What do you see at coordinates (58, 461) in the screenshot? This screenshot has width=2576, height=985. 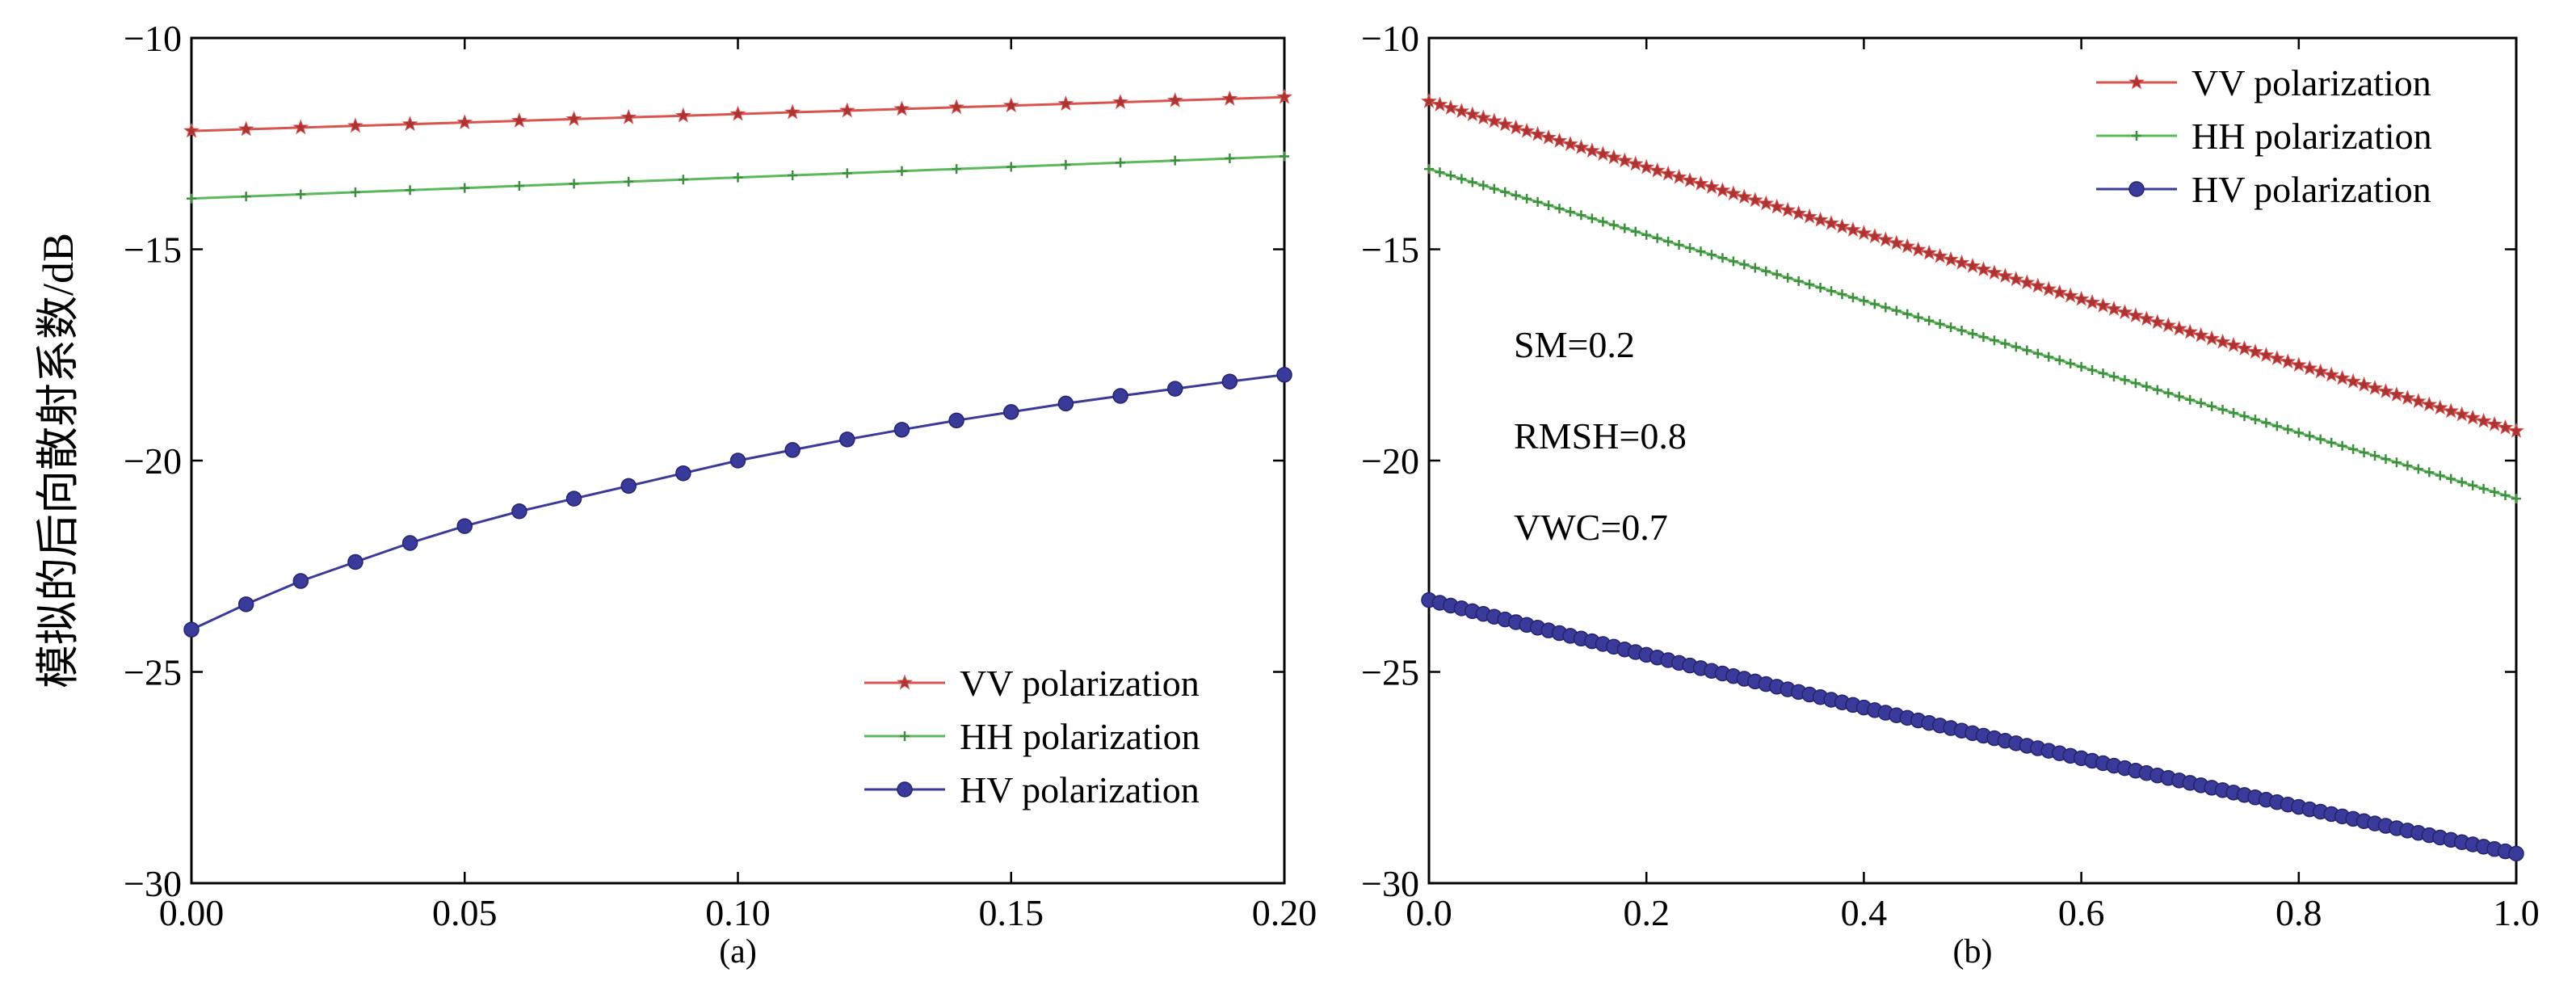 I see `y-axis-label-group: 模拟的后向散射系数/dB` at bounding box center [58, 461].